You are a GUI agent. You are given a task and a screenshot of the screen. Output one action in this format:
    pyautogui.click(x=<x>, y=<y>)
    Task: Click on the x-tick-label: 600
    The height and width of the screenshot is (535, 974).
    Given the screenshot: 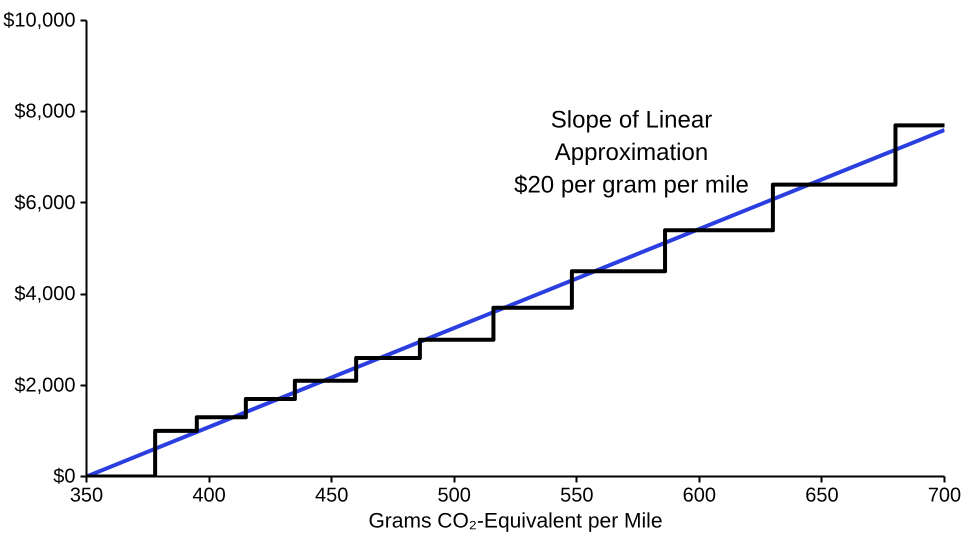 What is the action you would take?
    pyautogui.click(x=699, y=495)
    